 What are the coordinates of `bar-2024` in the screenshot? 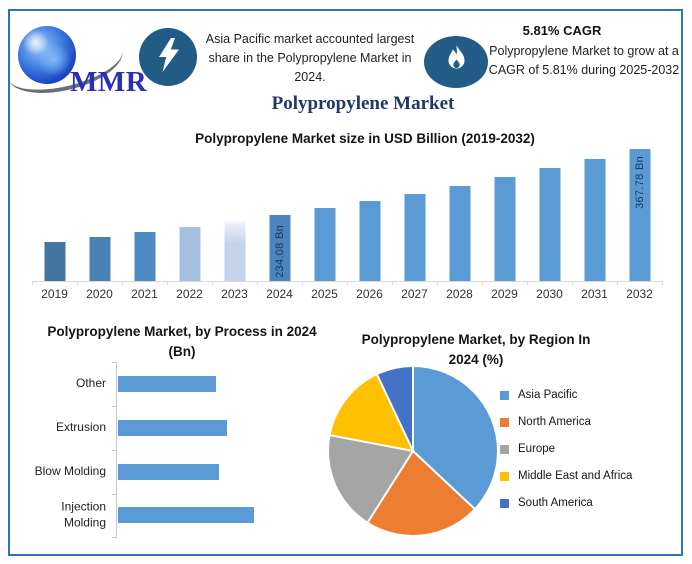 It's located at (279, 247).